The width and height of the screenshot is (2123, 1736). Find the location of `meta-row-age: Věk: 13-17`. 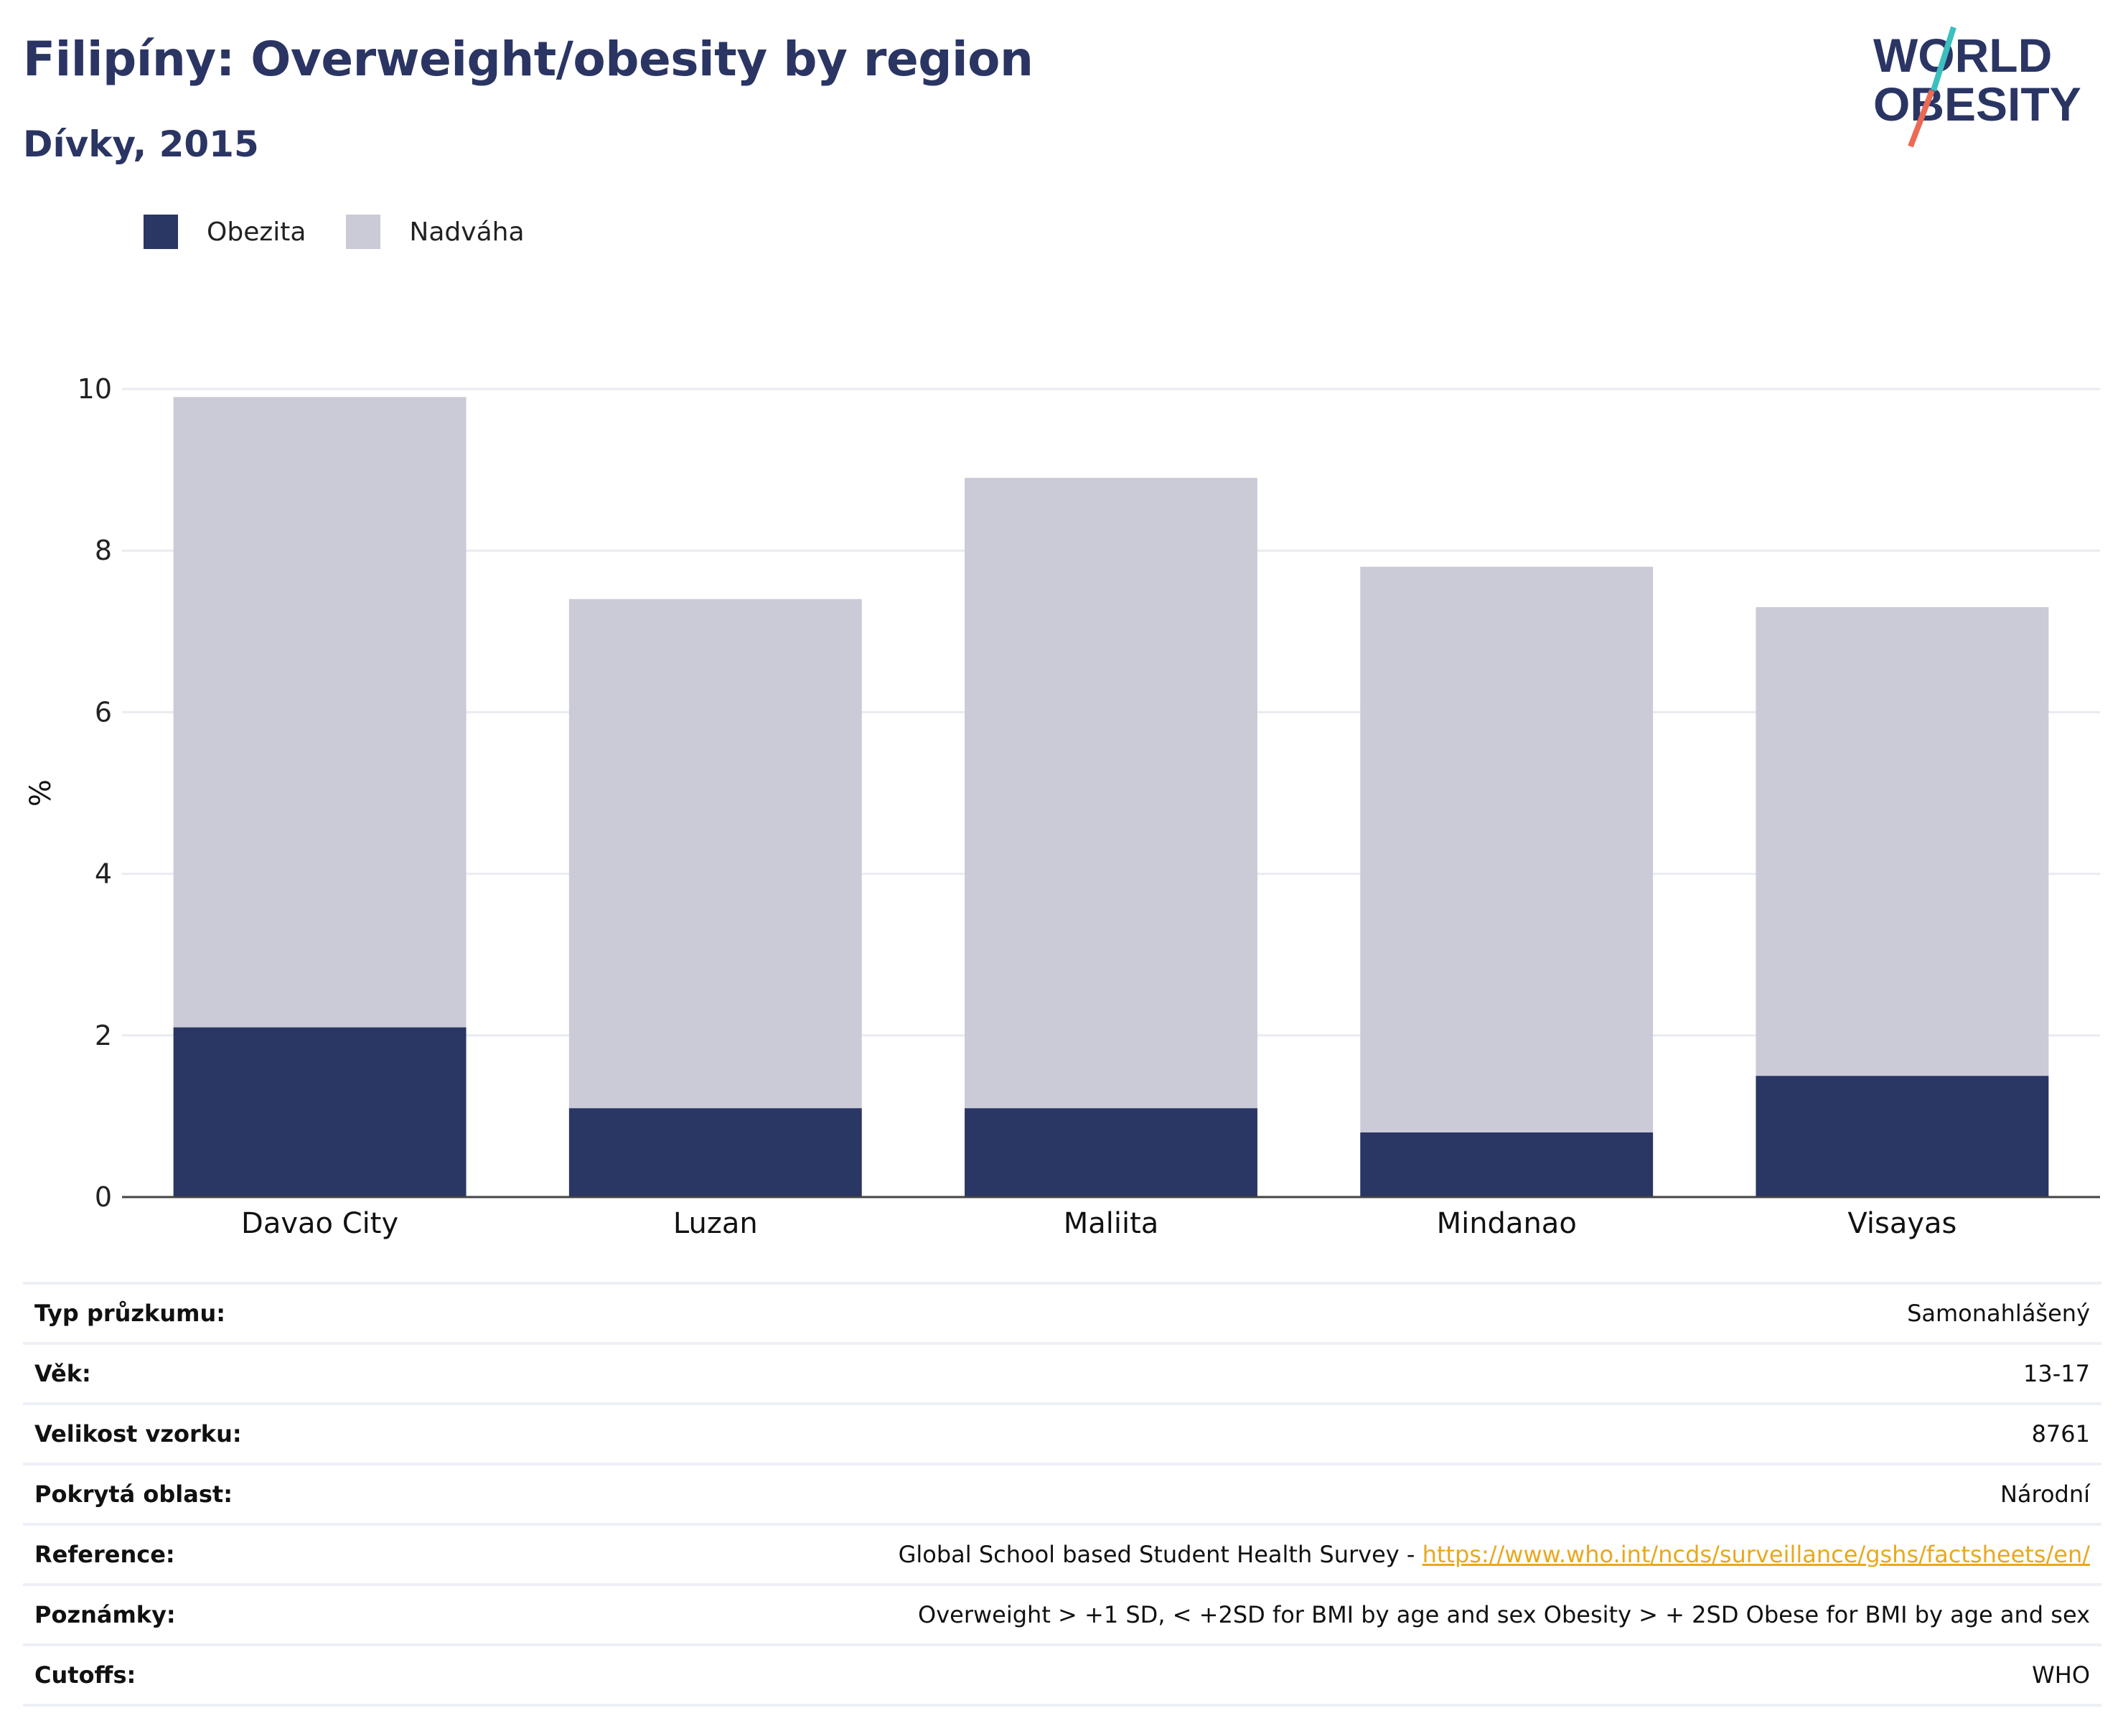

meta-row-age: Věk: 13-17 is located at coordinates (1062, 1372).